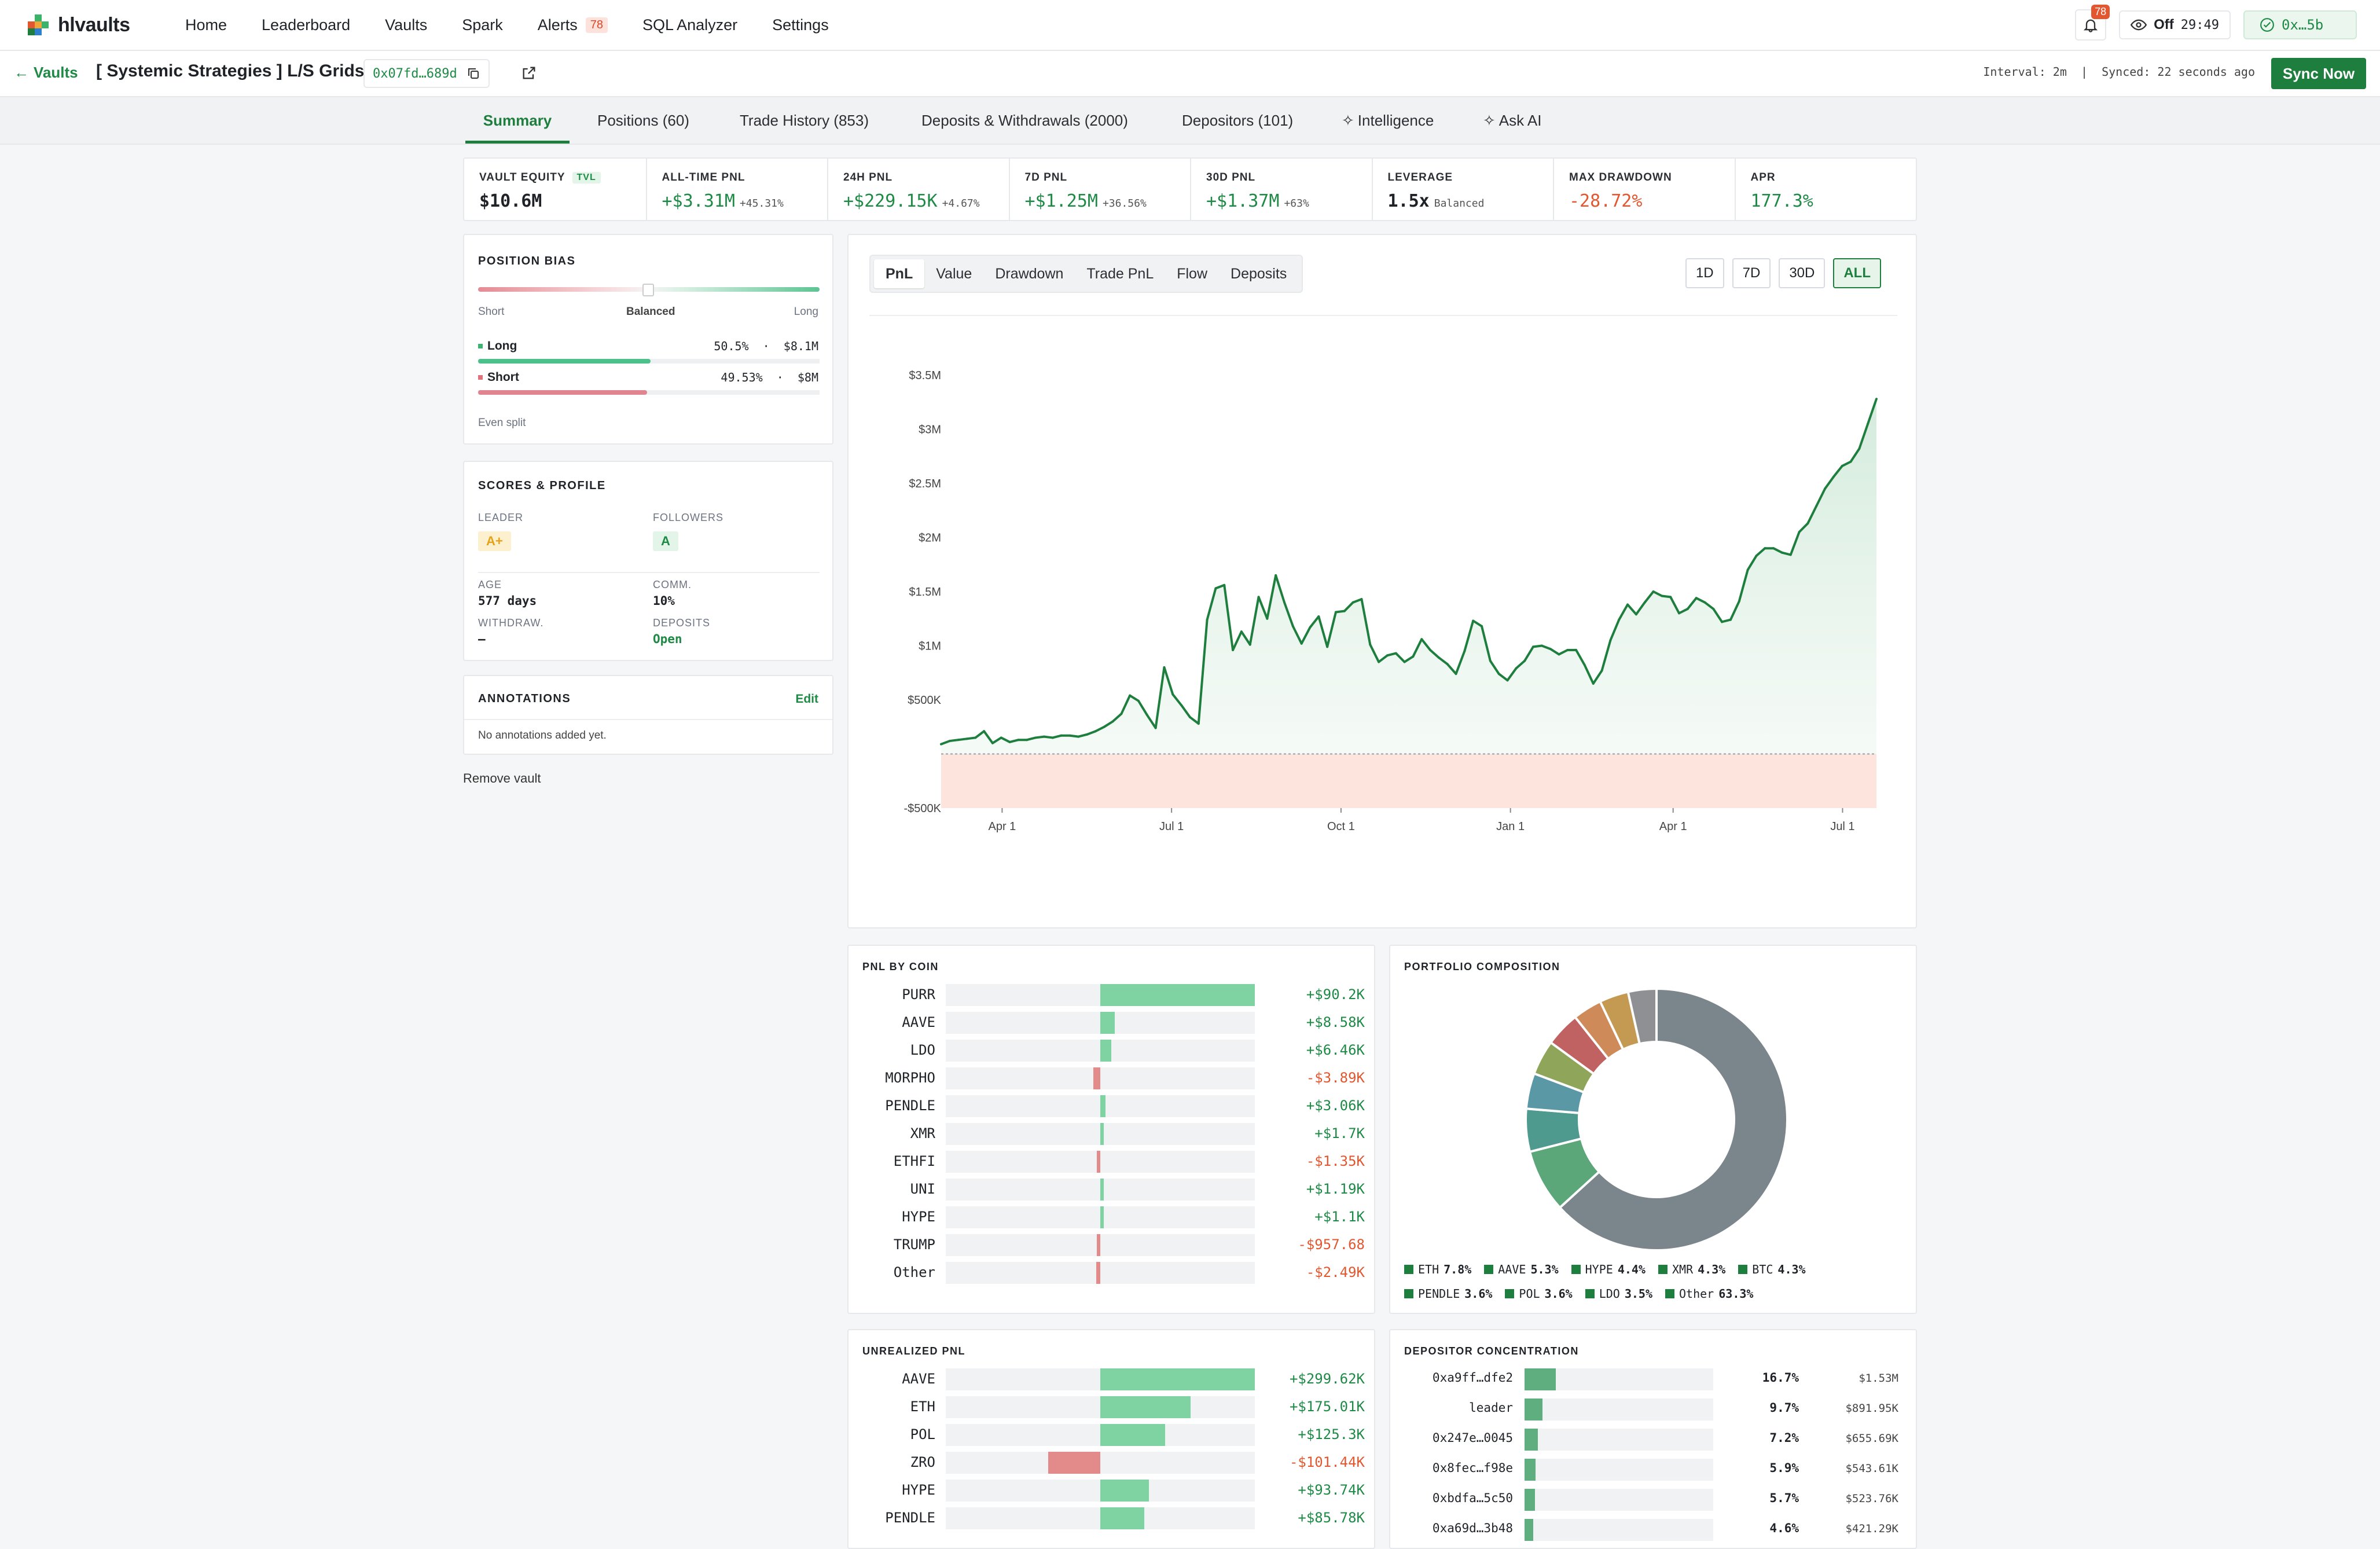 This screenshot has width=2380, height=1549. Describe the element at coordinates (503, 377) in the screenshot. I see `short-label: Short` at that location.